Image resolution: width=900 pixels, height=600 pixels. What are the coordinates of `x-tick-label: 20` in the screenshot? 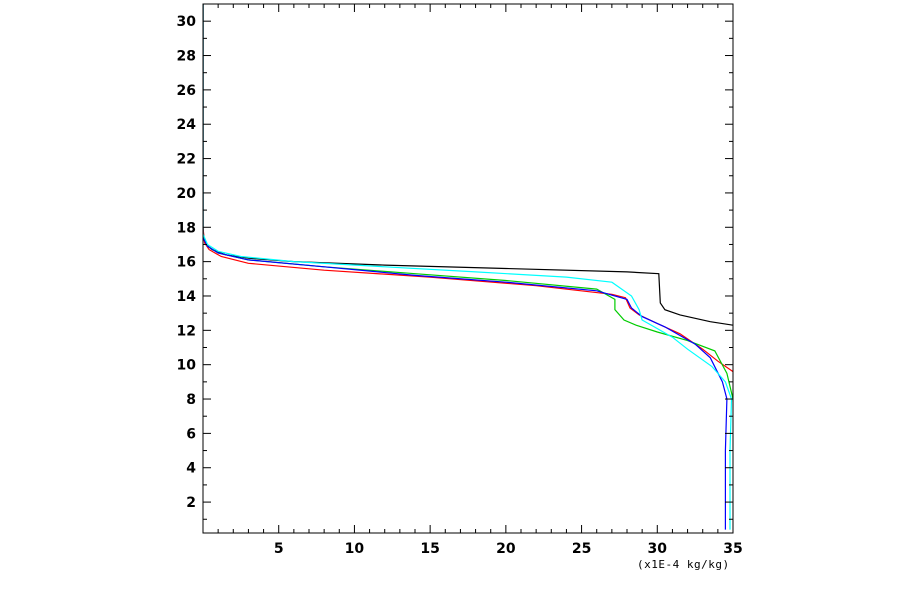 It's located at (506, 549).